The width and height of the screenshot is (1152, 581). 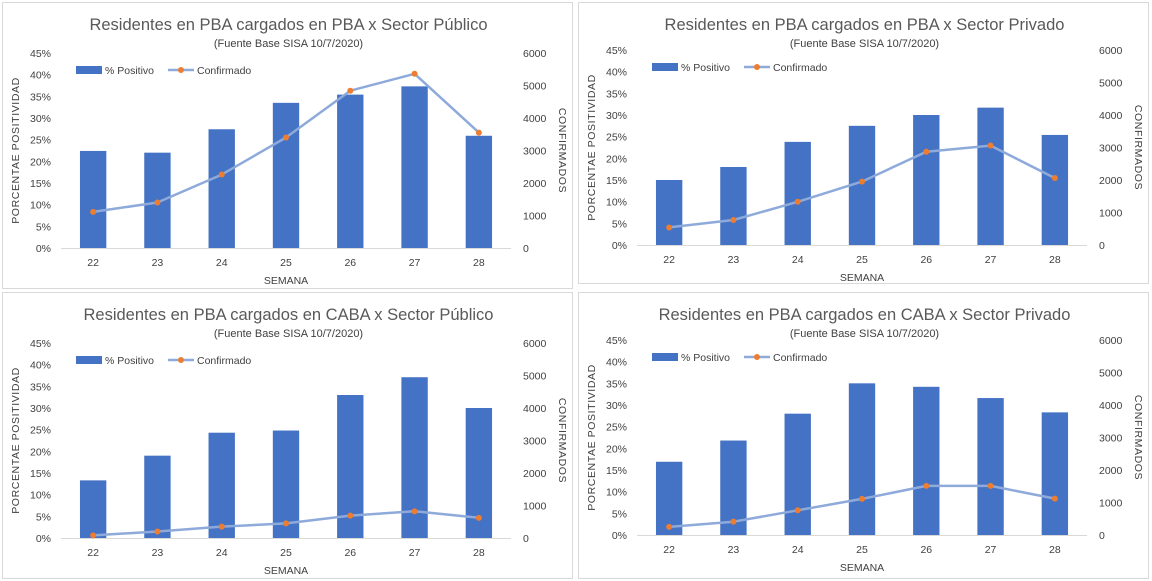 What do you see at coordinates (89, 70) in the screenshot?
I see `legend-swatch-bar` at bounding box center [89, 70].